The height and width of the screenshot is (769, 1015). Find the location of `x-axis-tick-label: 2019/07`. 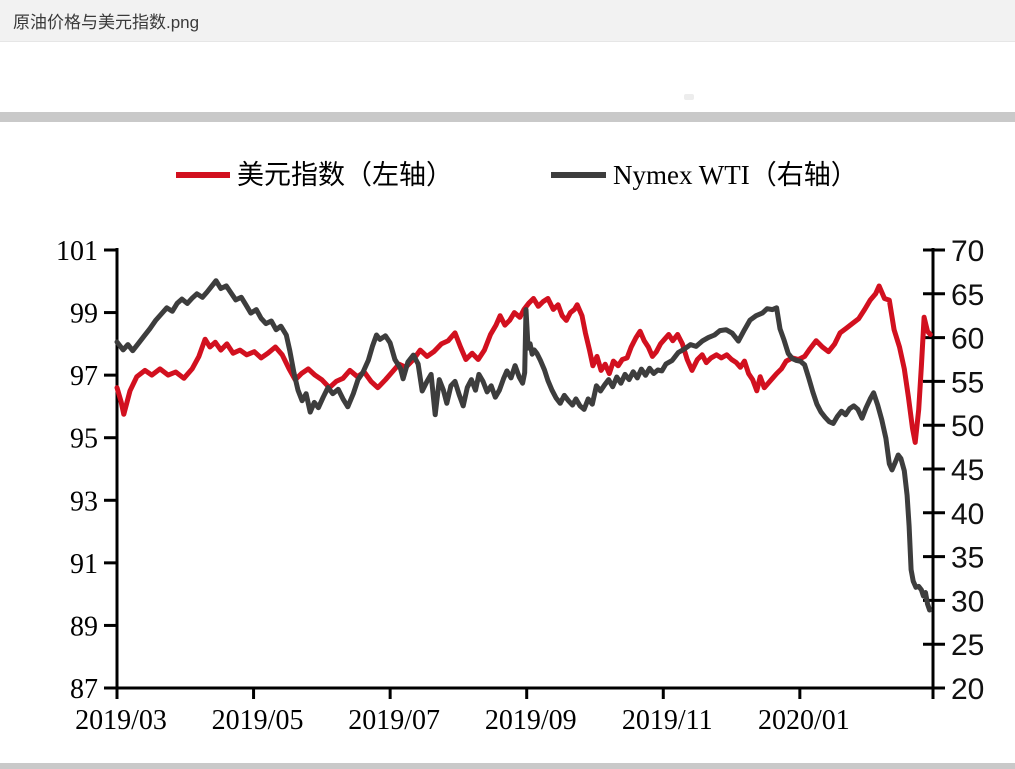

x-axis-tick-label: 2019/07 is located at coordinates (394, 720).